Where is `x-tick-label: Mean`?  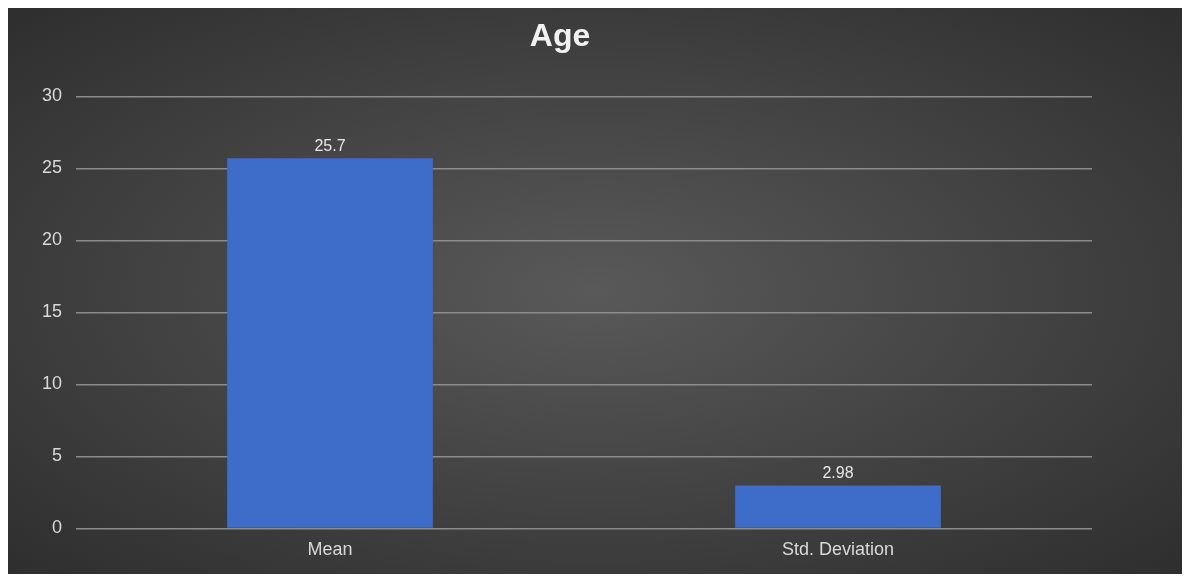 x-tick-label: Mean is located at coordinates (330, 549).